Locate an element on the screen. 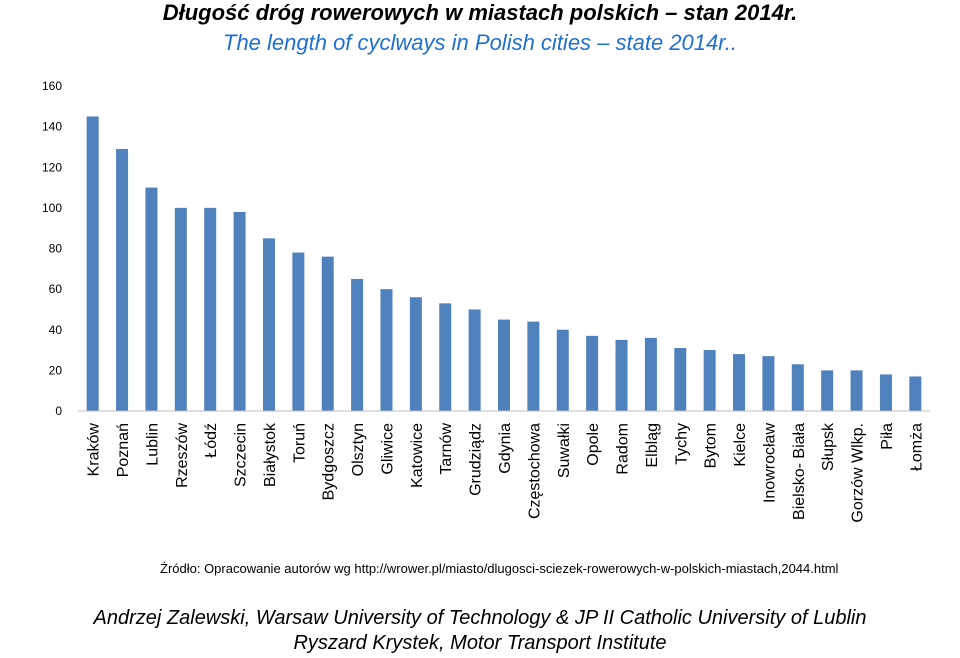 This screenshot has width=960, height=658. x-tick-label: Piła is located at coordinates (887, 436).